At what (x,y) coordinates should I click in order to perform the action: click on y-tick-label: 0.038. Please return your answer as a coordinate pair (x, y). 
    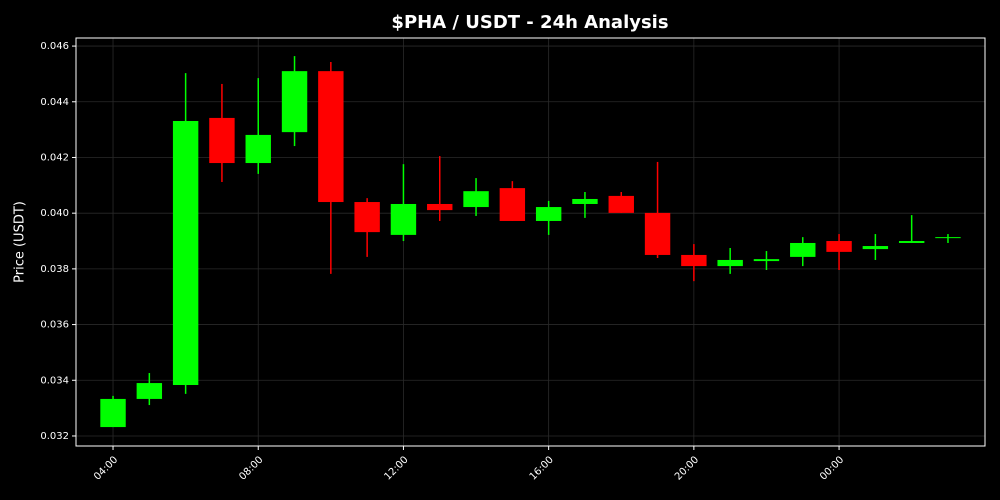
    Looking at the image, I should click on (54, 269).